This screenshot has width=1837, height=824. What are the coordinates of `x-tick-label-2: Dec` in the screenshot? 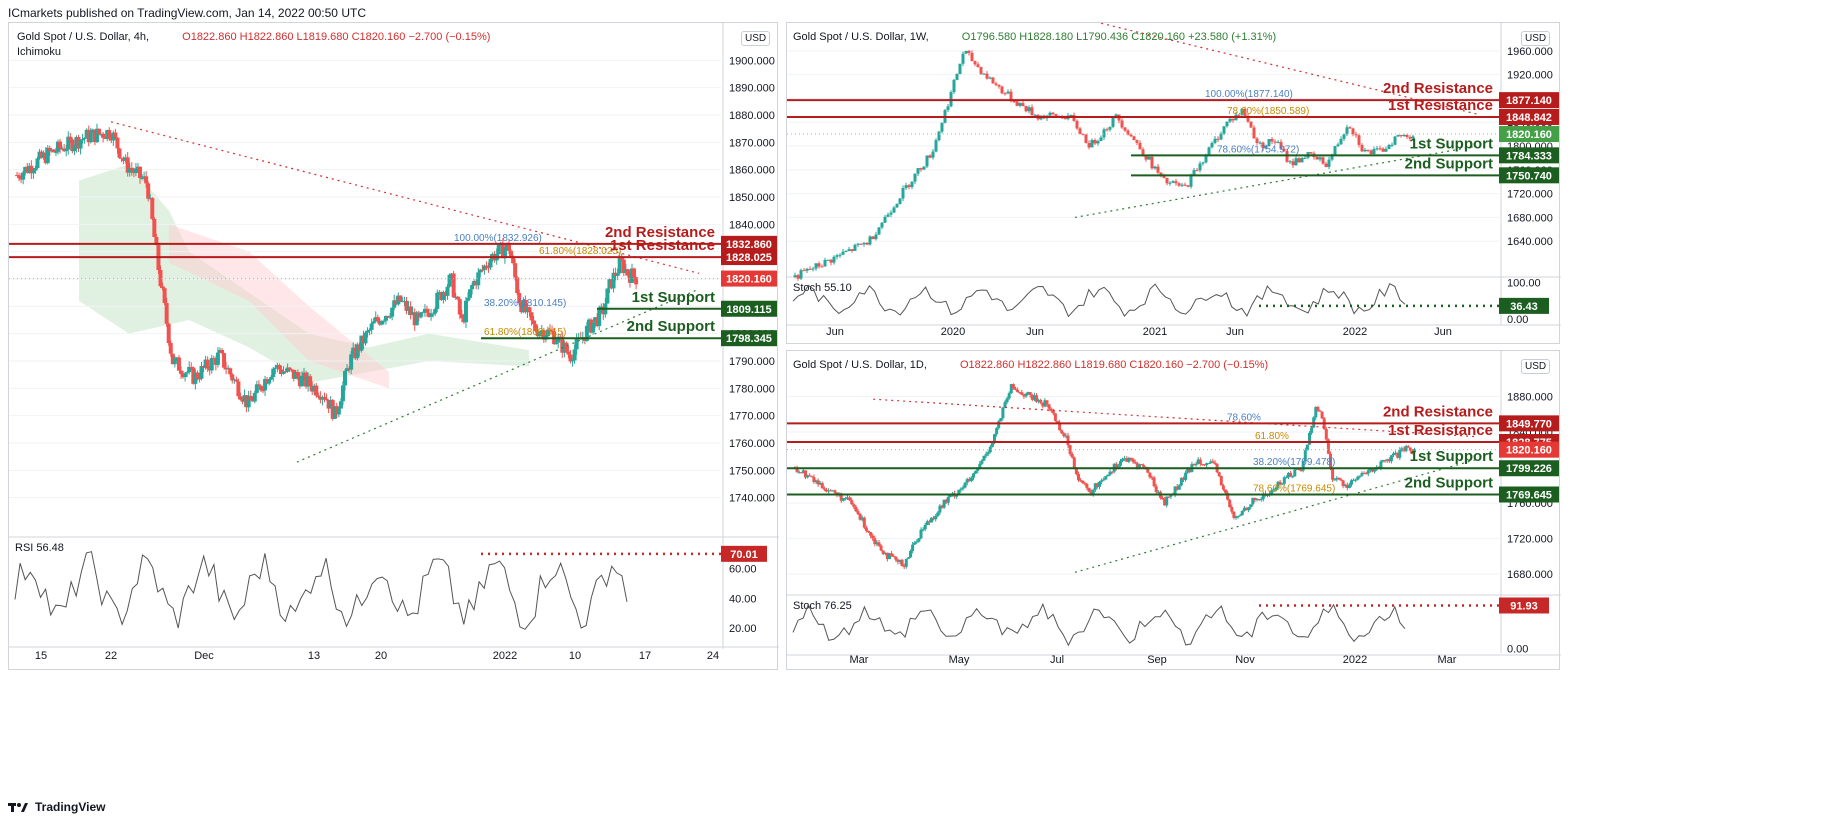 It's located at (204, 656).